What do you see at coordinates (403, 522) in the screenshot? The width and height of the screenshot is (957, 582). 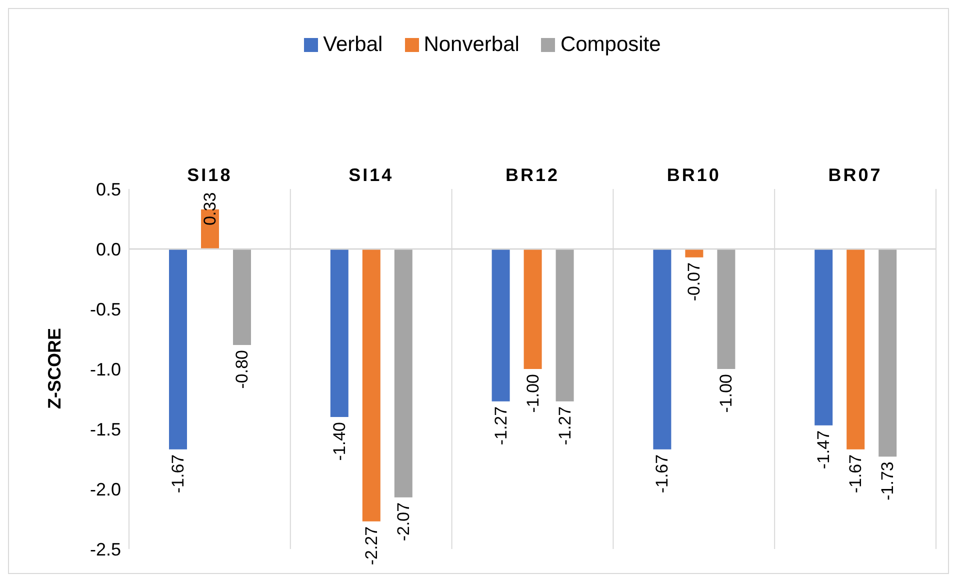 I see `data-label: -2.07` at bounding box center [403, 522].